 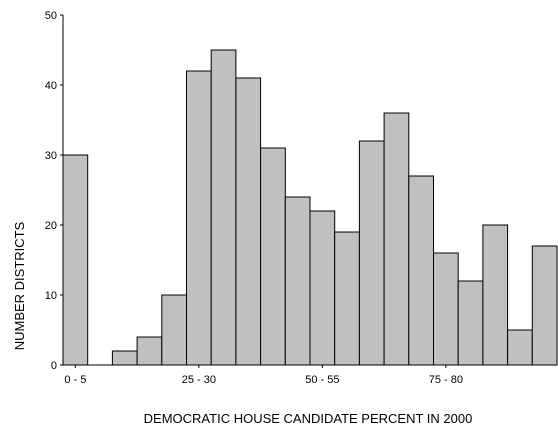 I want to click on x-axis: 0 - 5 25 - 30 50 - 55 75 - 80, so click(x=310, y=375).